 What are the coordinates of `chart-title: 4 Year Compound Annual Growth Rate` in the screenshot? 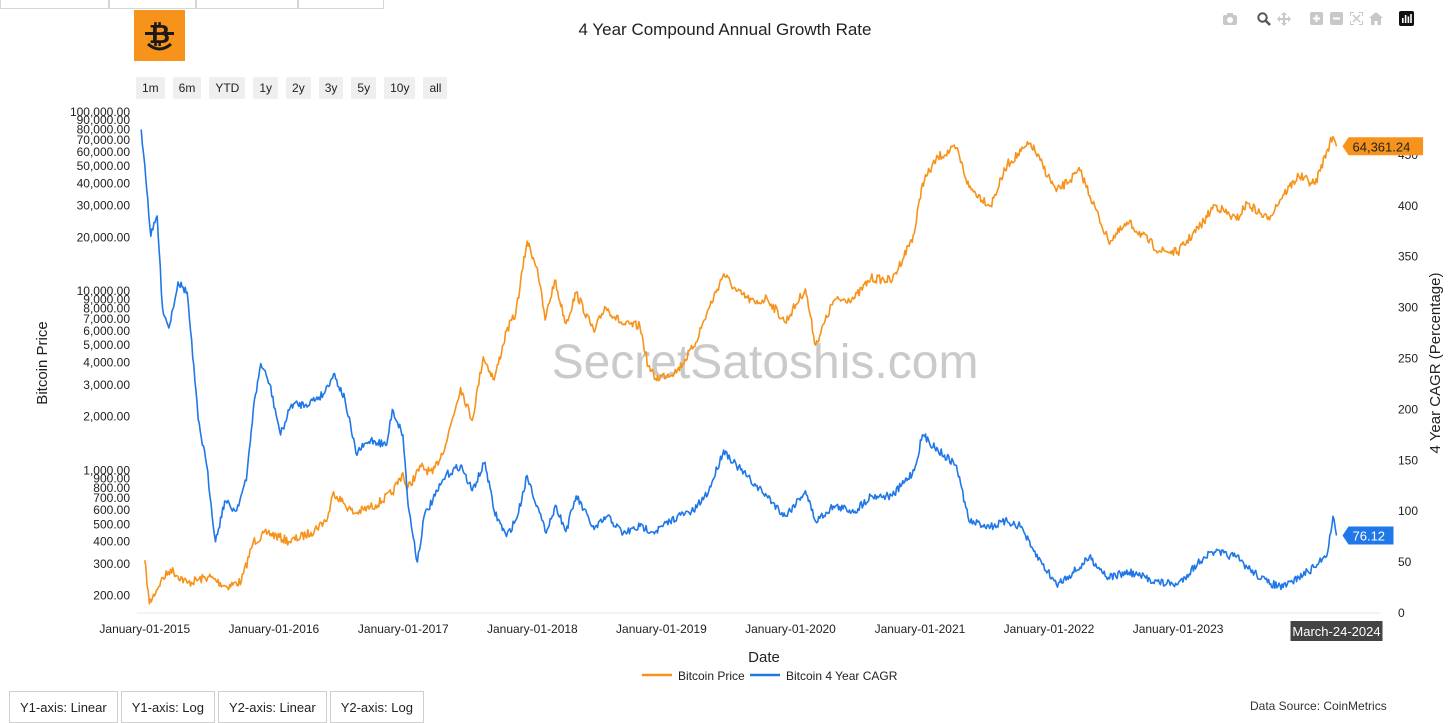 It's located at (725, 29).